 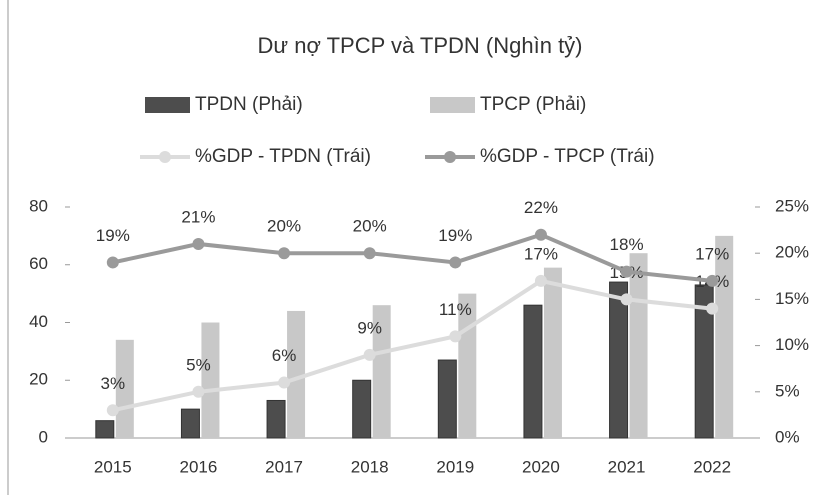 What do you see at coordinates (283, 156) in the screenshot?
I see `legend-label: %GDP - TPDN (Trái)` at bounding box center [283, 156].